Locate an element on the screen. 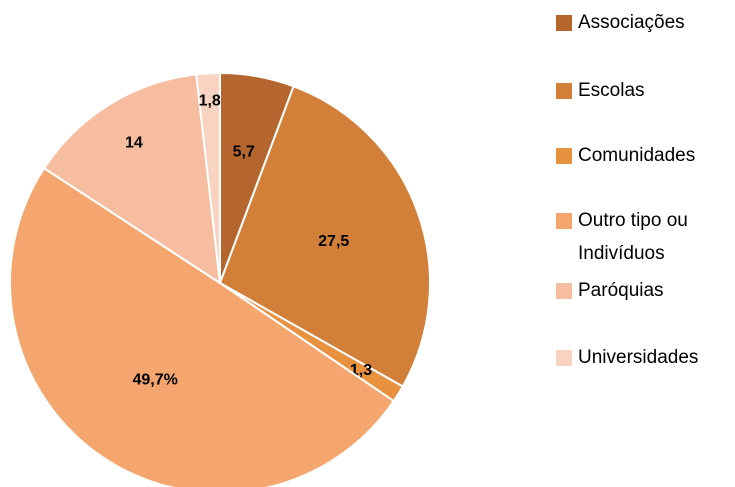 This screenshot has width=735, height=487. data-label: 5,7 is located at coordinates (244, 151).